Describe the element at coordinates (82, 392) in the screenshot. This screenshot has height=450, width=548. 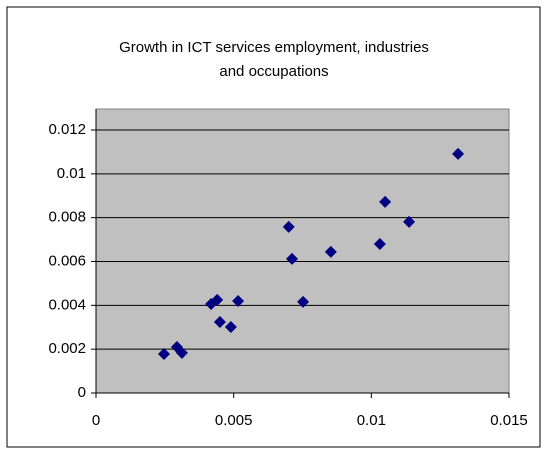
I see `y-tick-label: 0` at that location.